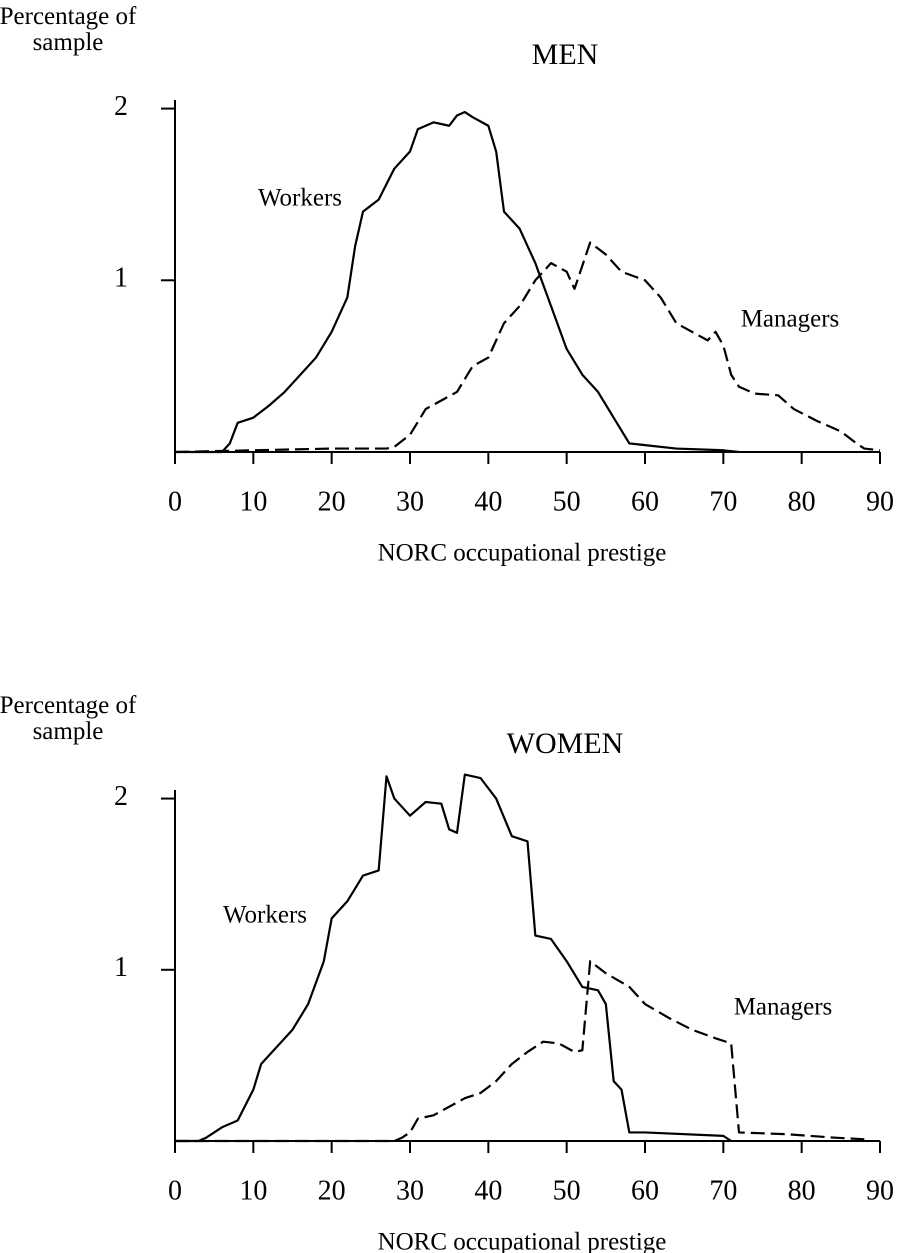  Describe the element at coordinates (565, 743) in the screenshot. I see `chart-title: WOMEN` at that location.